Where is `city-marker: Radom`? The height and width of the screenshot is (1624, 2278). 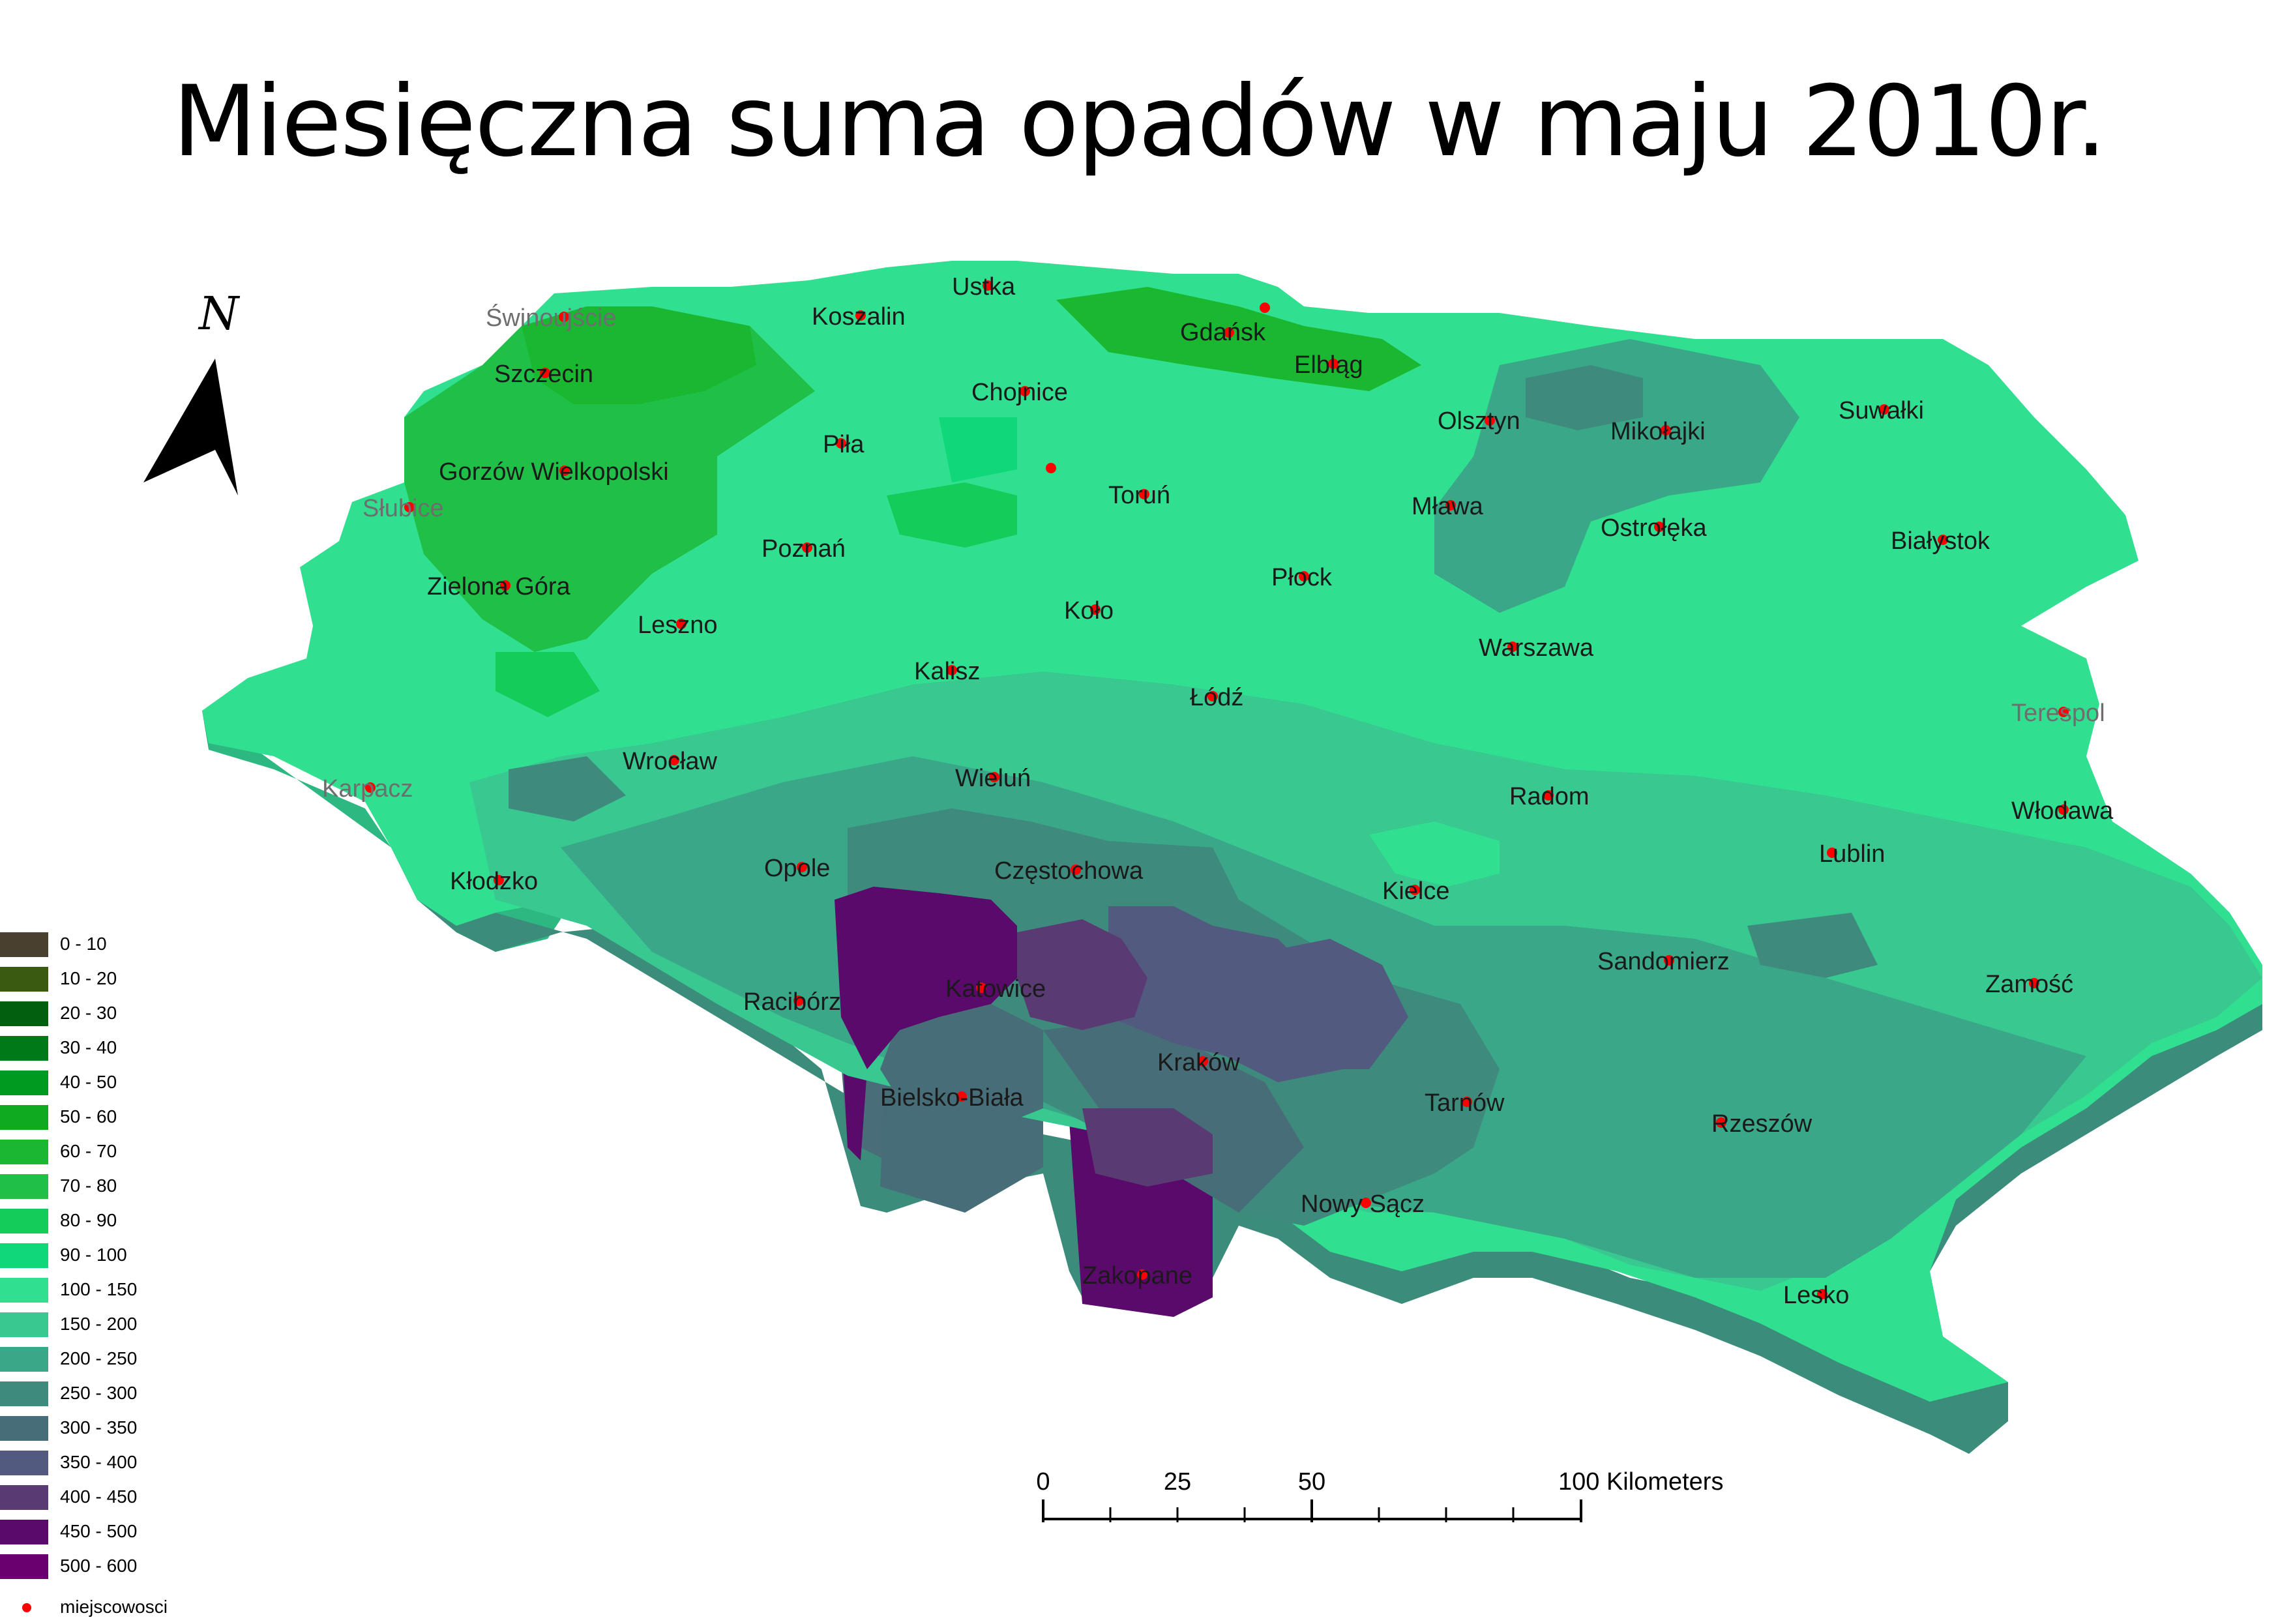 city-marker: Radom is located at coordinates (1550, 796).